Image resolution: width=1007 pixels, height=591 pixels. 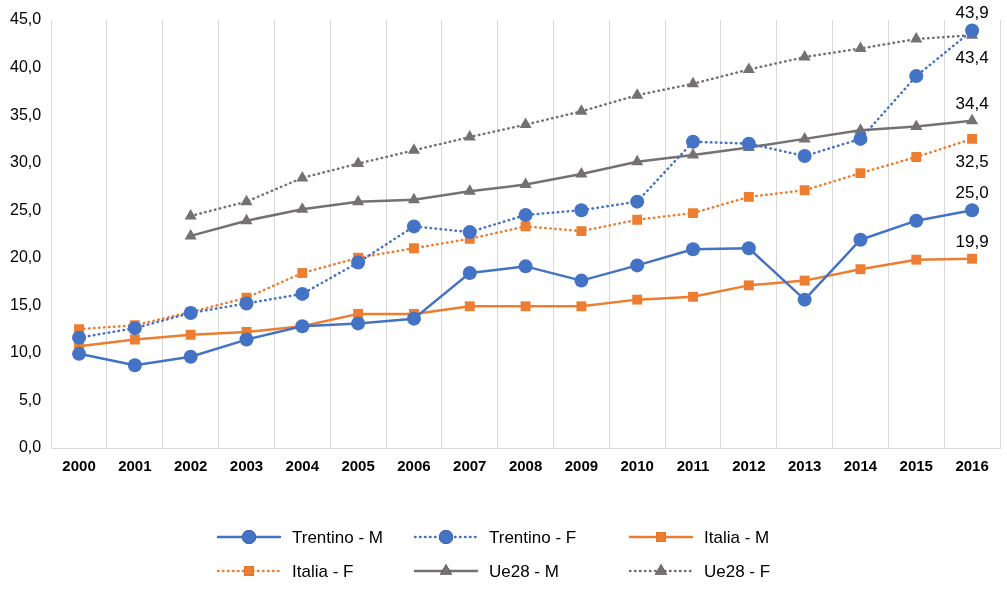 What do you see at coordinates (26, 257) in the screenshot?
I see `y-tick-label: 20,0` at bounding box center [26, 257].